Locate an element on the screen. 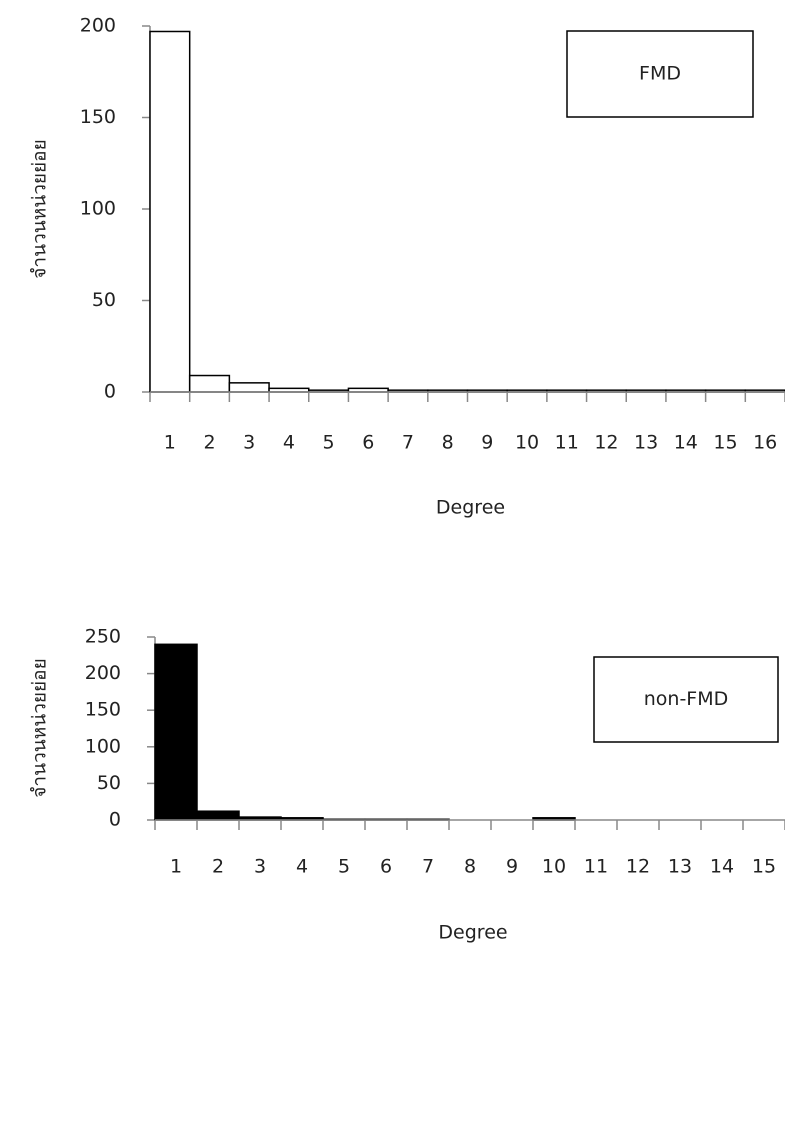  y-tick-label: 250 is located at coordinates (103, 637).